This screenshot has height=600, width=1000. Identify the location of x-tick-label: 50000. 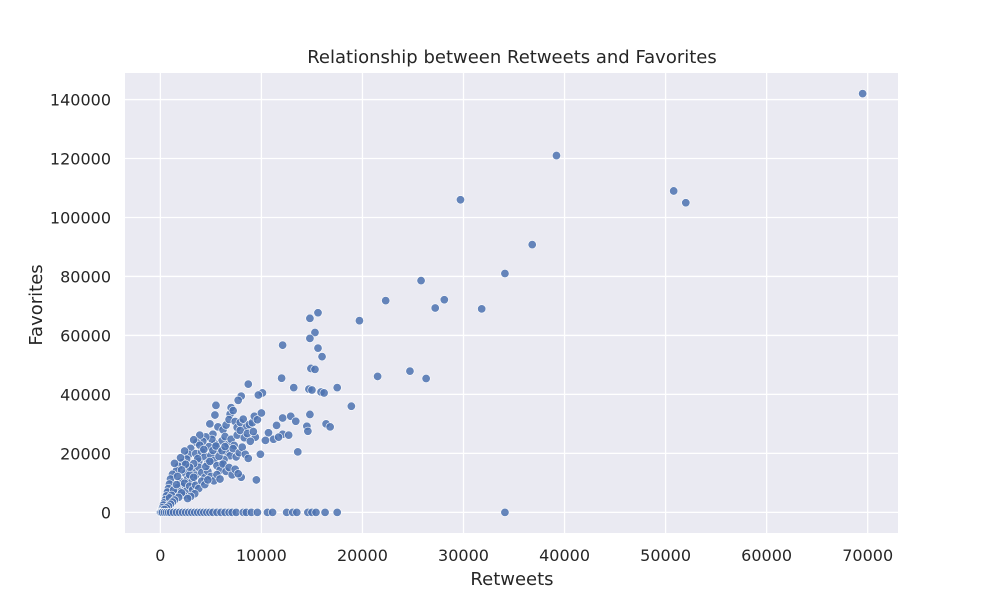
(665, 555).